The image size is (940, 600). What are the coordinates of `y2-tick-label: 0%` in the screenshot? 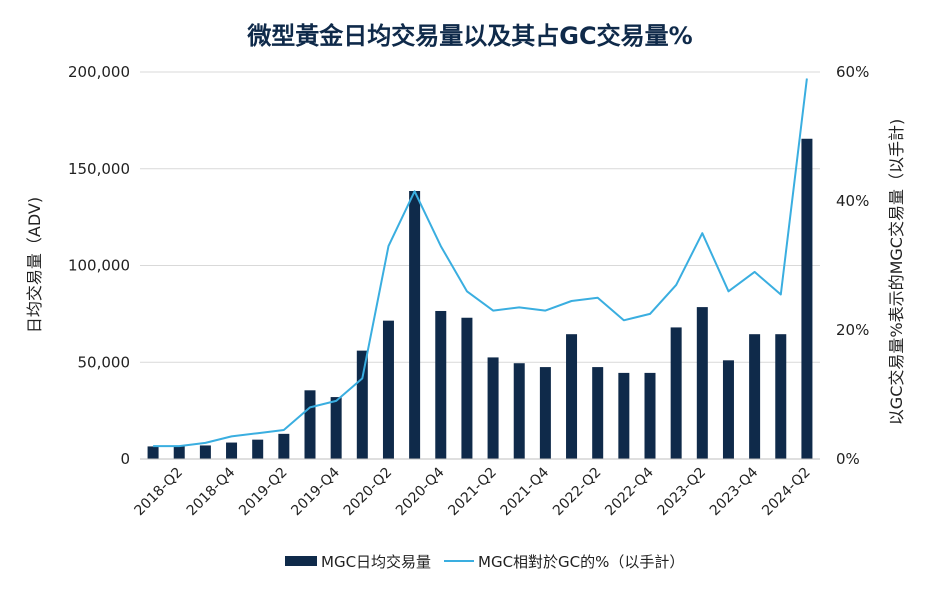 It's located at (848, 459).